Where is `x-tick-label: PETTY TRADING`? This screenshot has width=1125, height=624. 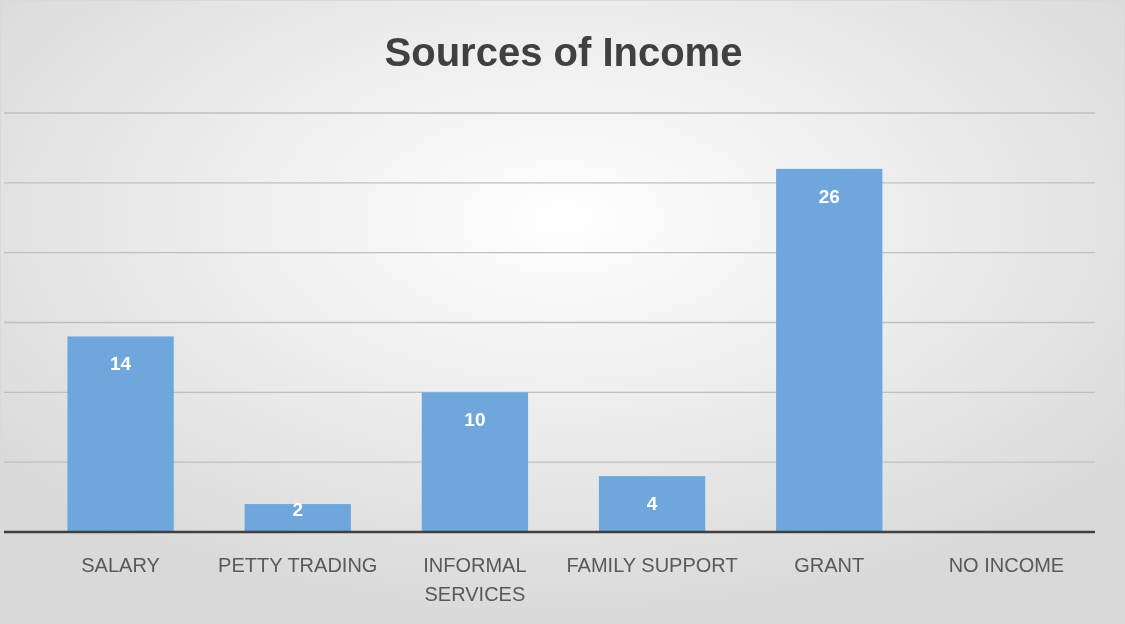 x-tick-label: PETTY TRADING is located at coordinates (298, 565).